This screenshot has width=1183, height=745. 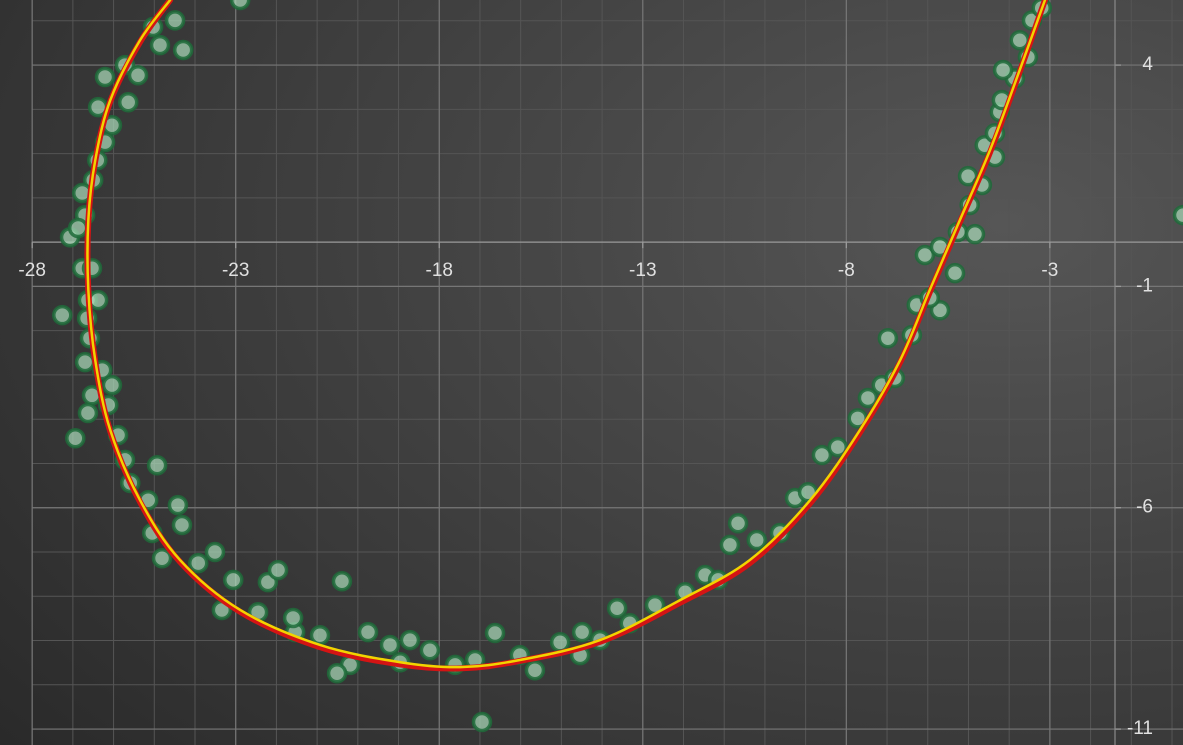 I want to click on y-tick-label: 4, so click(x=1147, y=64).